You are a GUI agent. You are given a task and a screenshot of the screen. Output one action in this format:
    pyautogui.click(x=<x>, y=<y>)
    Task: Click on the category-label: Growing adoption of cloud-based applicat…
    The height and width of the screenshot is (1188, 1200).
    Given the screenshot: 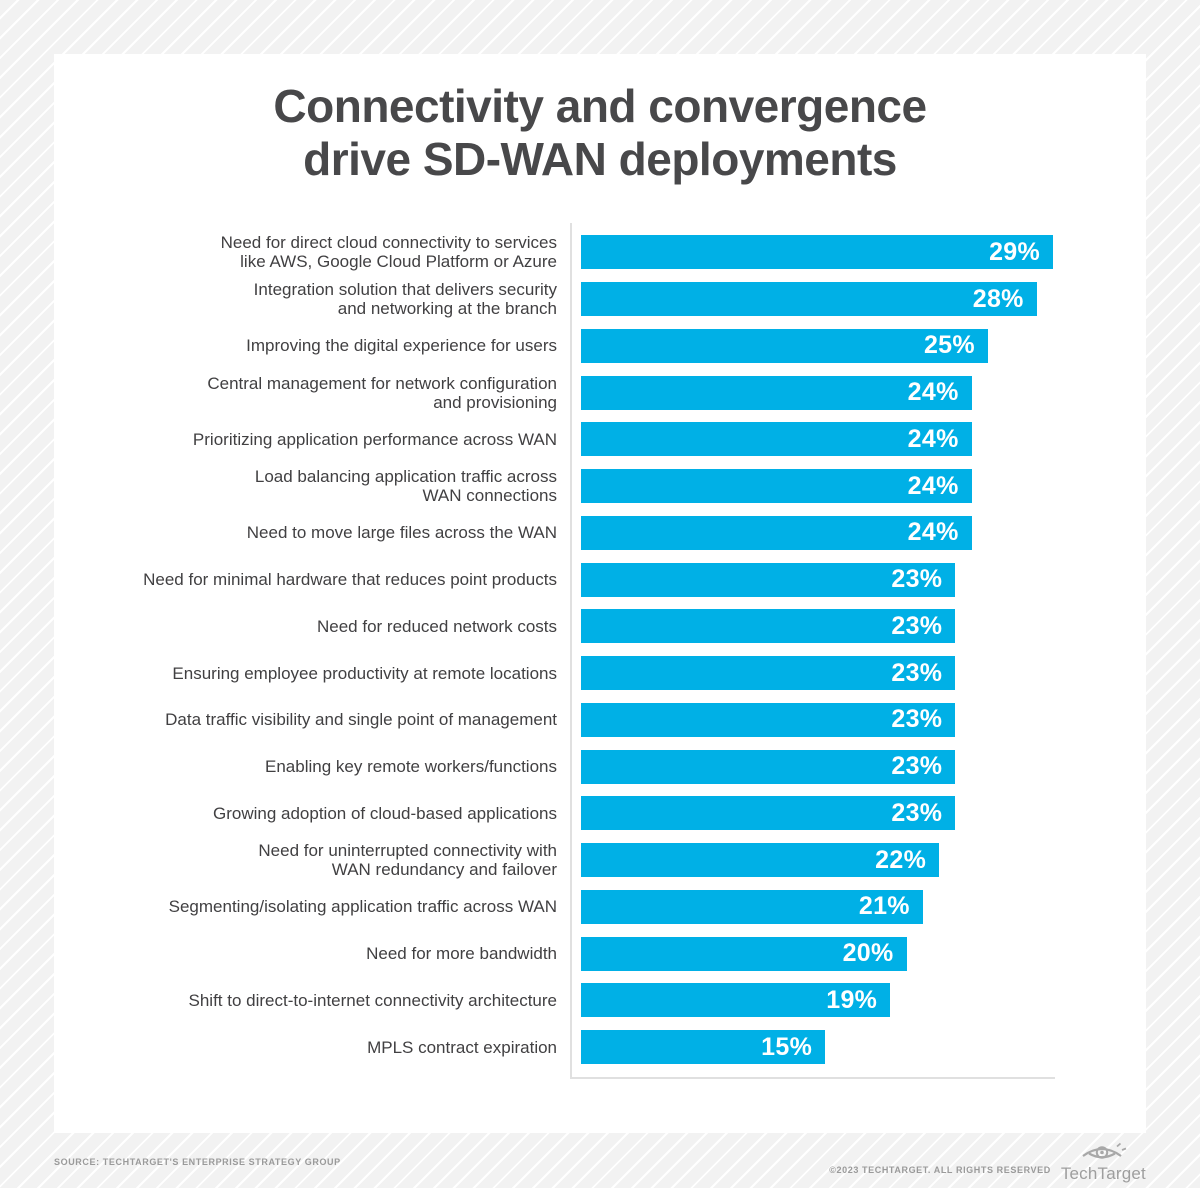 What is the action you would take?
    pyautogui.click(x=384, y=813)
    